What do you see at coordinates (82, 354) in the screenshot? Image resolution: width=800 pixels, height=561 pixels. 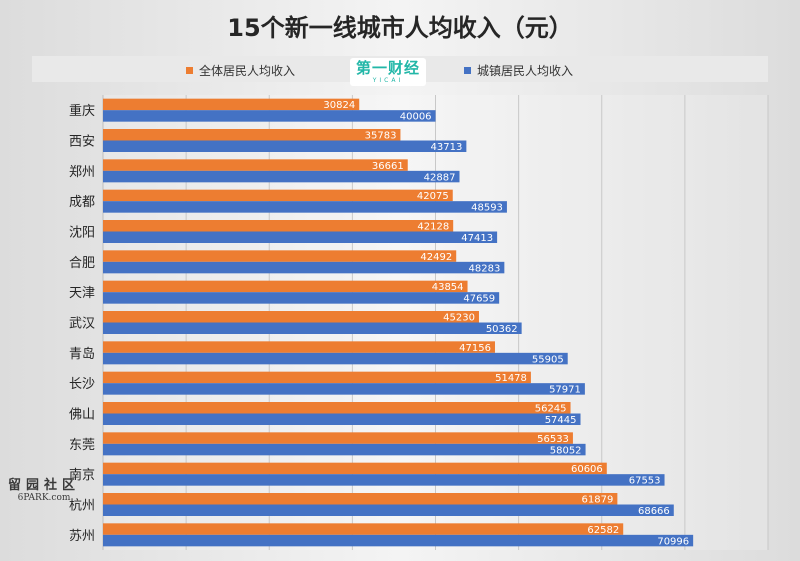 I see `category-label: 青岛` at bounding box center [82, 354].